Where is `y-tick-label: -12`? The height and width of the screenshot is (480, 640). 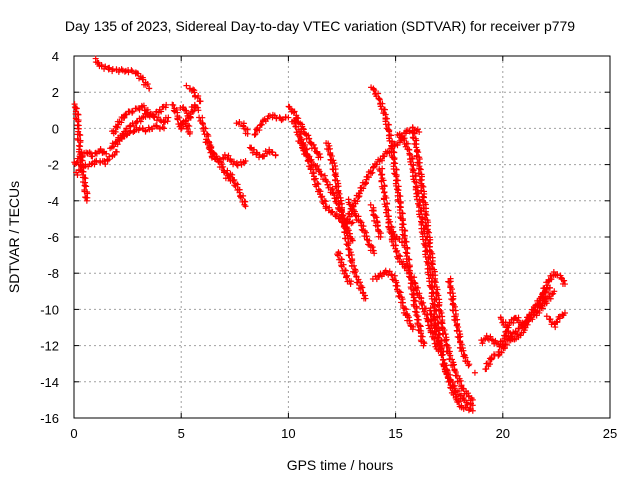
y-tick-label: -12 is located at coordinates (49, 346).